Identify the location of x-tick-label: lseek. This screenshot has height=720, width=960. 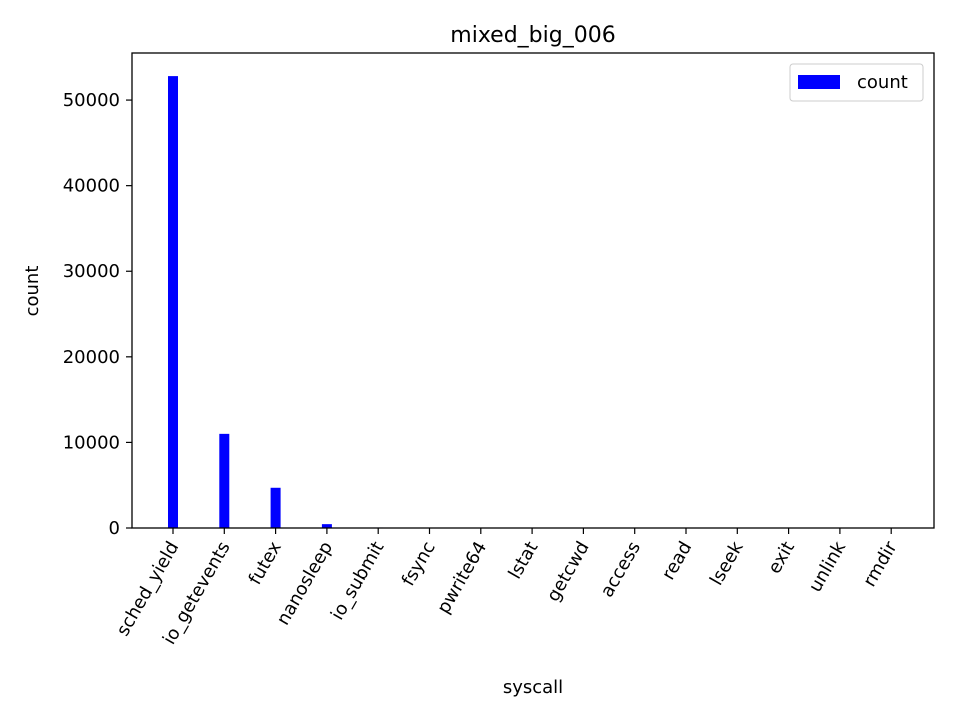
(727, 564).